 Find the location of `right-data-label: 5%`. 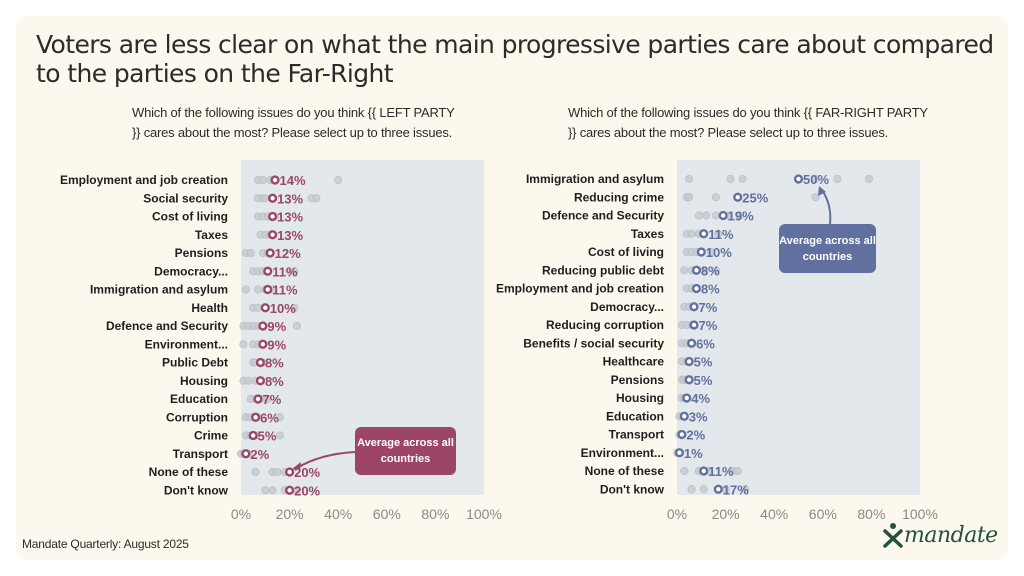

right-data-label: 5% is located at coordinates (703, 362).